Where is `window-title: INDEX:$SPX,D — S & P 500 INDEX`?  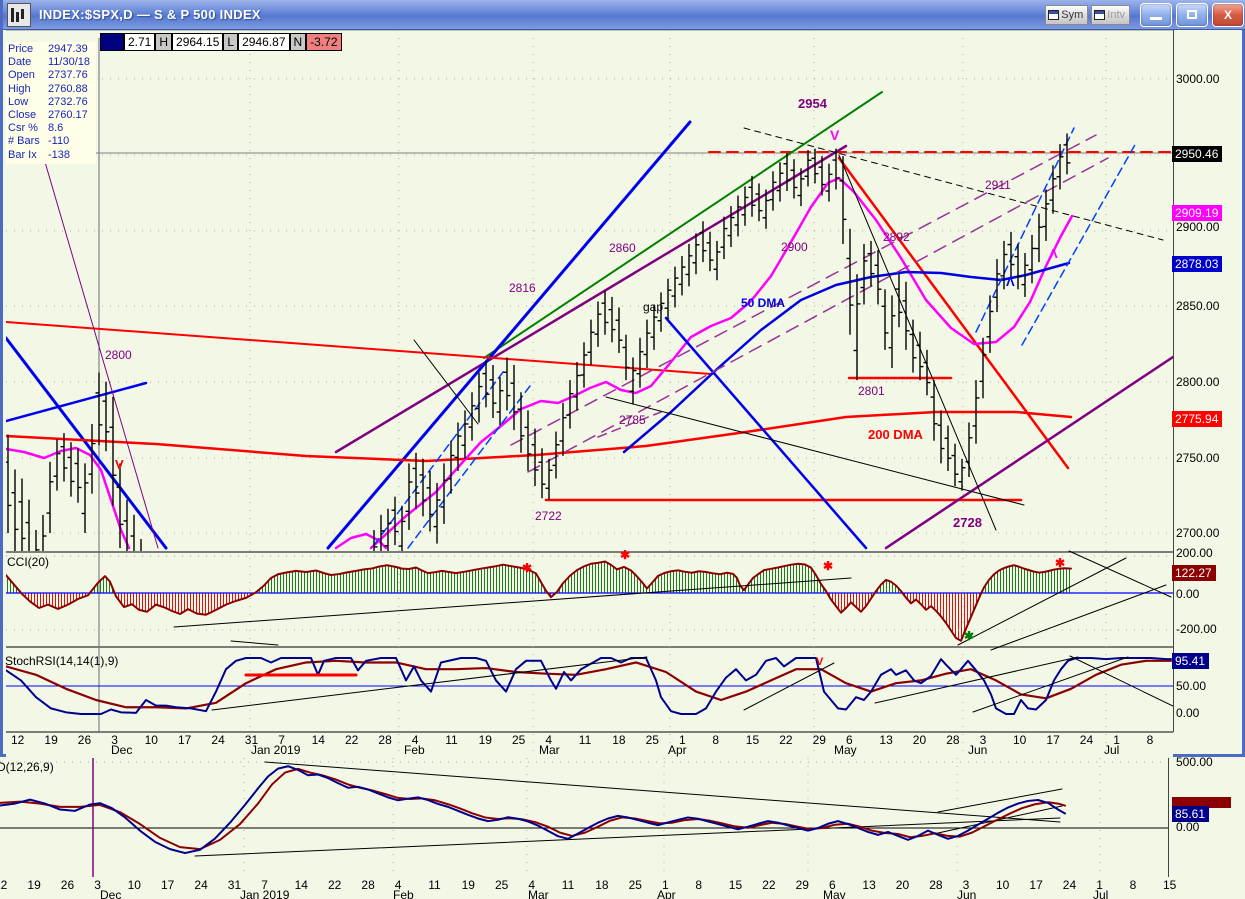
window-title: INDEX:$SPX,D — S & P 500 INDEX is located at coordinates (150, 14).